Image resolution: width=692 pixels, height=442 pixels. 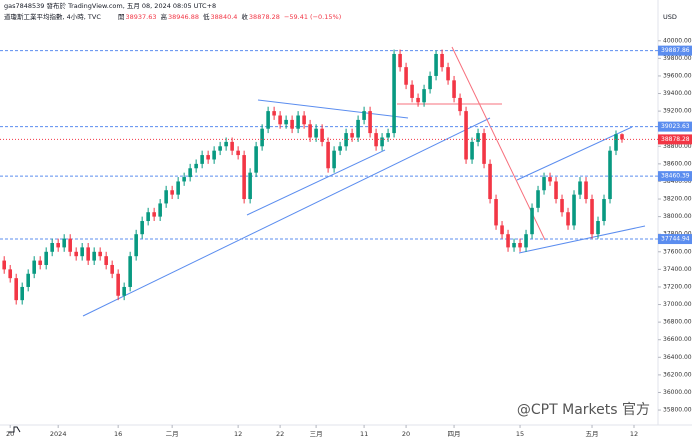 What do you see at coordinates (677, 111) in the screenshot?
I see `y-tick-label: 39200.00` at bounding box center [677, 111].